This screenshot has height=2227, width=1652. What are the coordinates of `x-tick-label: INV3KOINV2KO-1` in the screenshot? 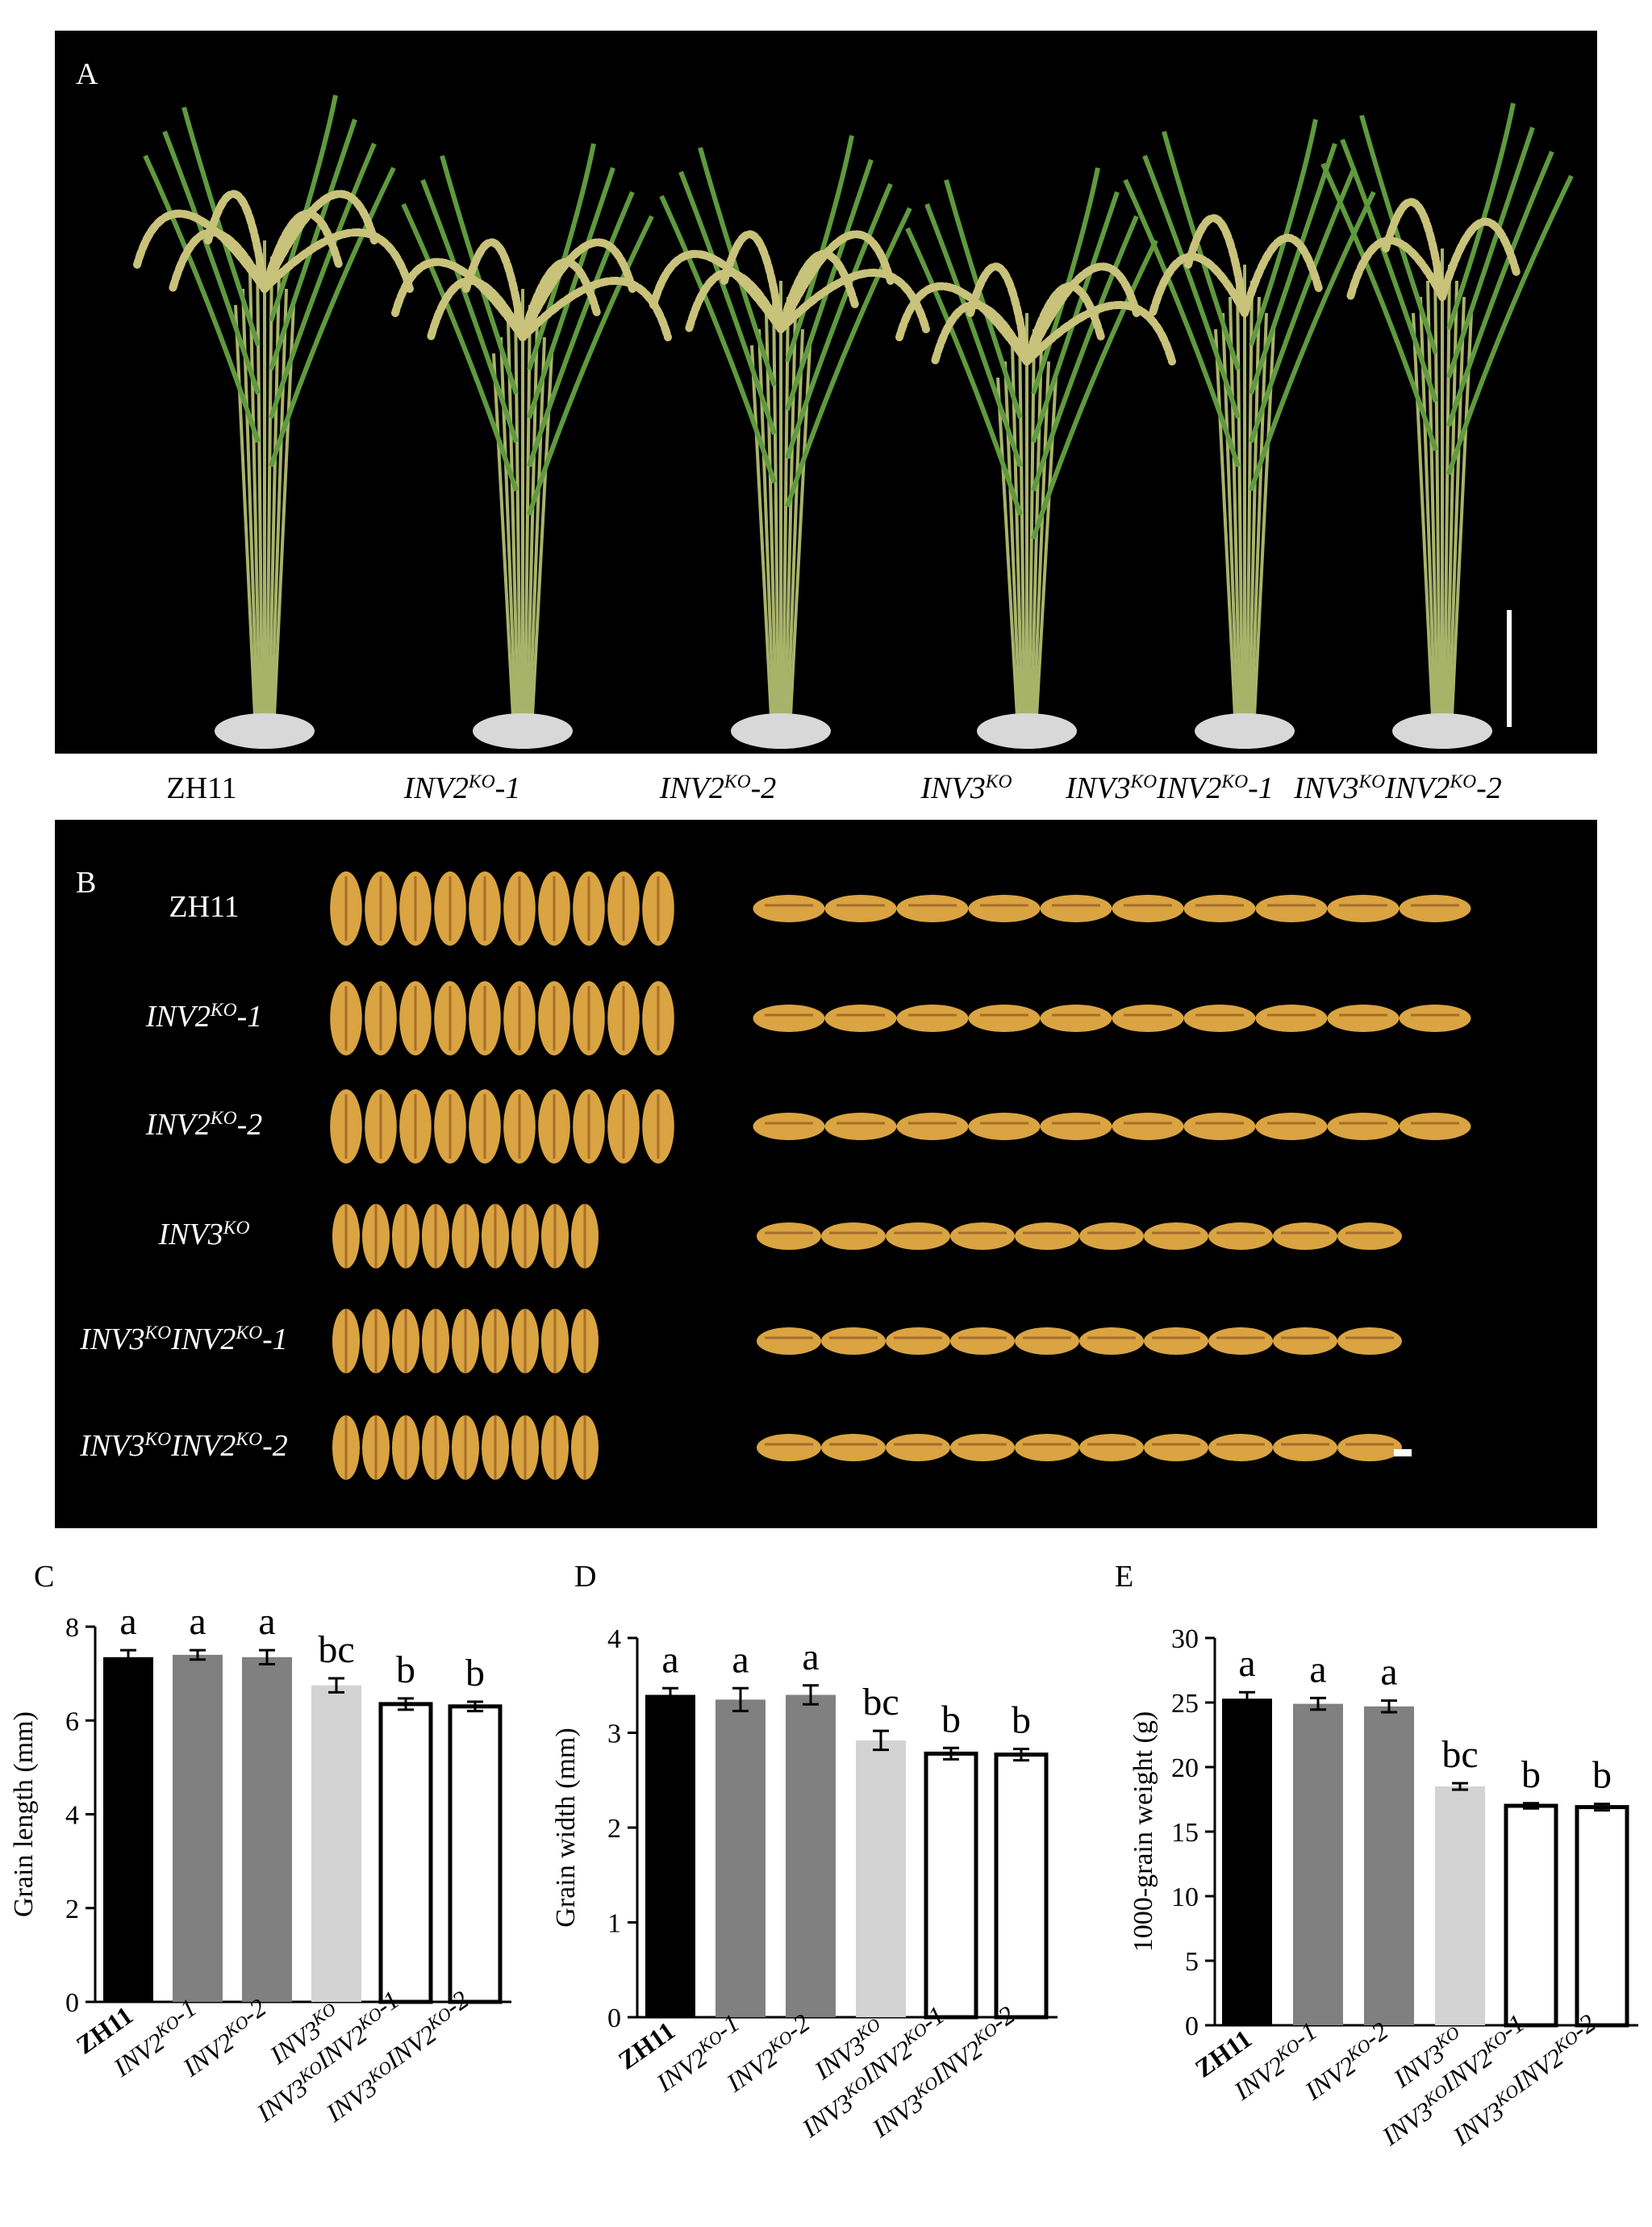 It's located at (1453, 2080).